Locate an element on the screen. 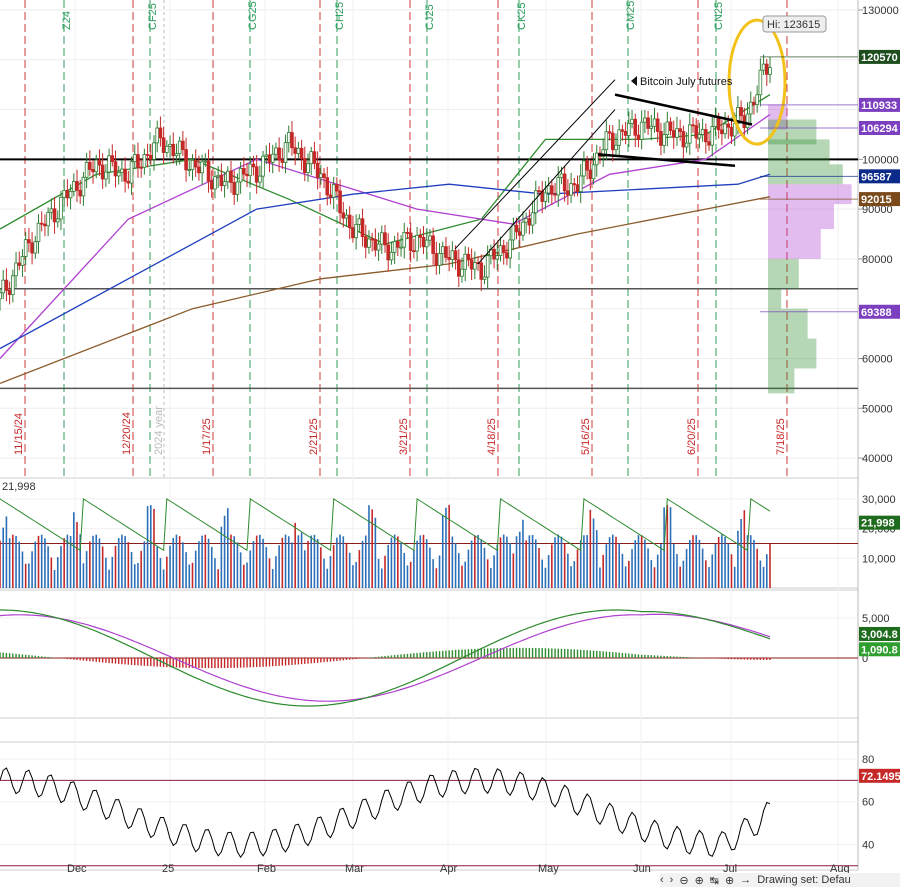 This screenshot has width=900, height=887. month-label: Jun is located at coordinates (642, 869).